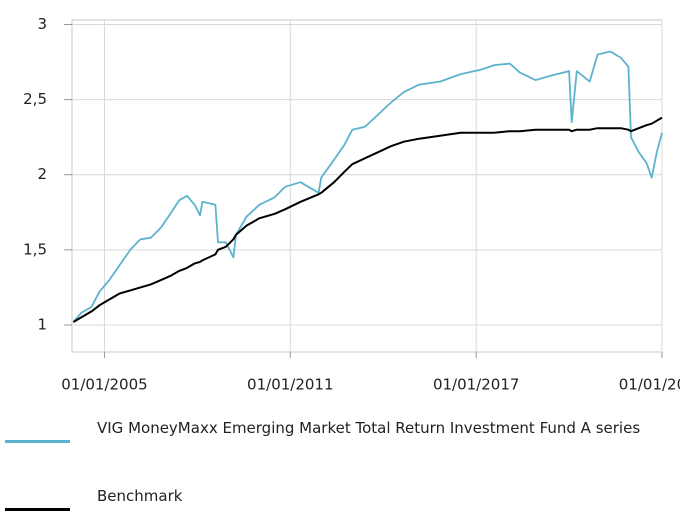 The width and height of the screenshot is (680, 511). What do you see at coordinates (35, 99) in the screenshot?
I see `y-tick-label: 2,5` at bounding box center [35, 99].